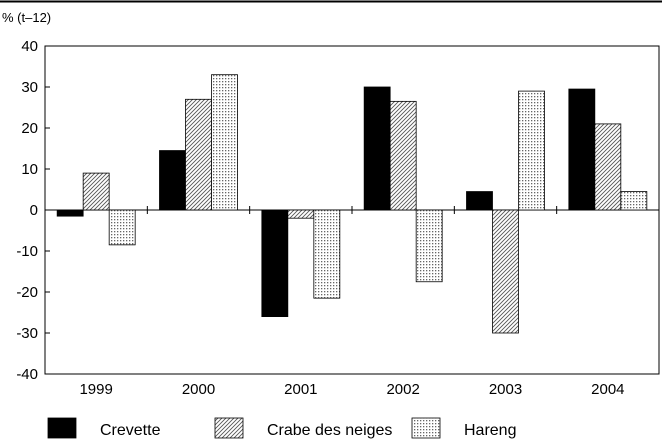  I want to click on y-tick-label: -40, so click(27, 374).